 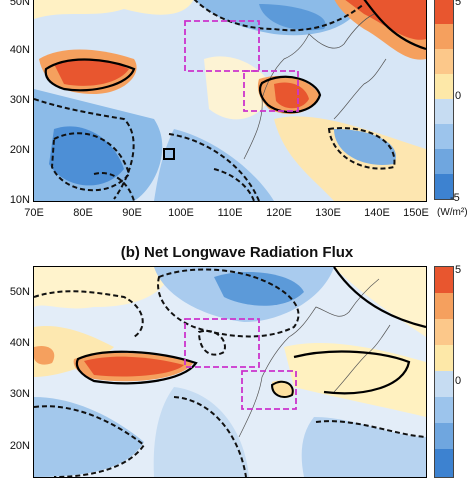 I want to click on x-tick: 100E, so click(x=181, y=213).